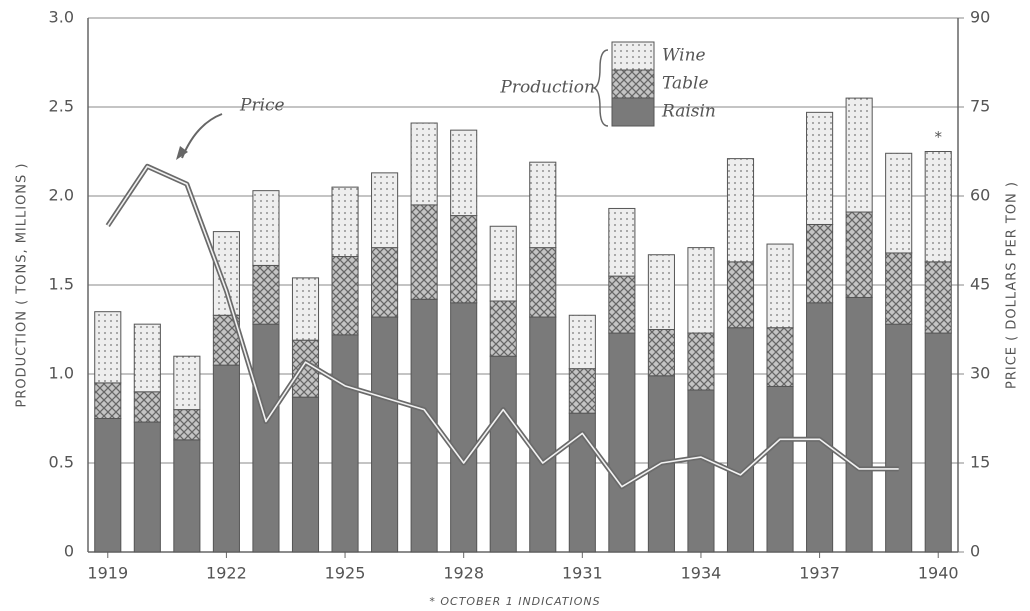  I want to click on y2-tick-label: 30, so click(980, 373).